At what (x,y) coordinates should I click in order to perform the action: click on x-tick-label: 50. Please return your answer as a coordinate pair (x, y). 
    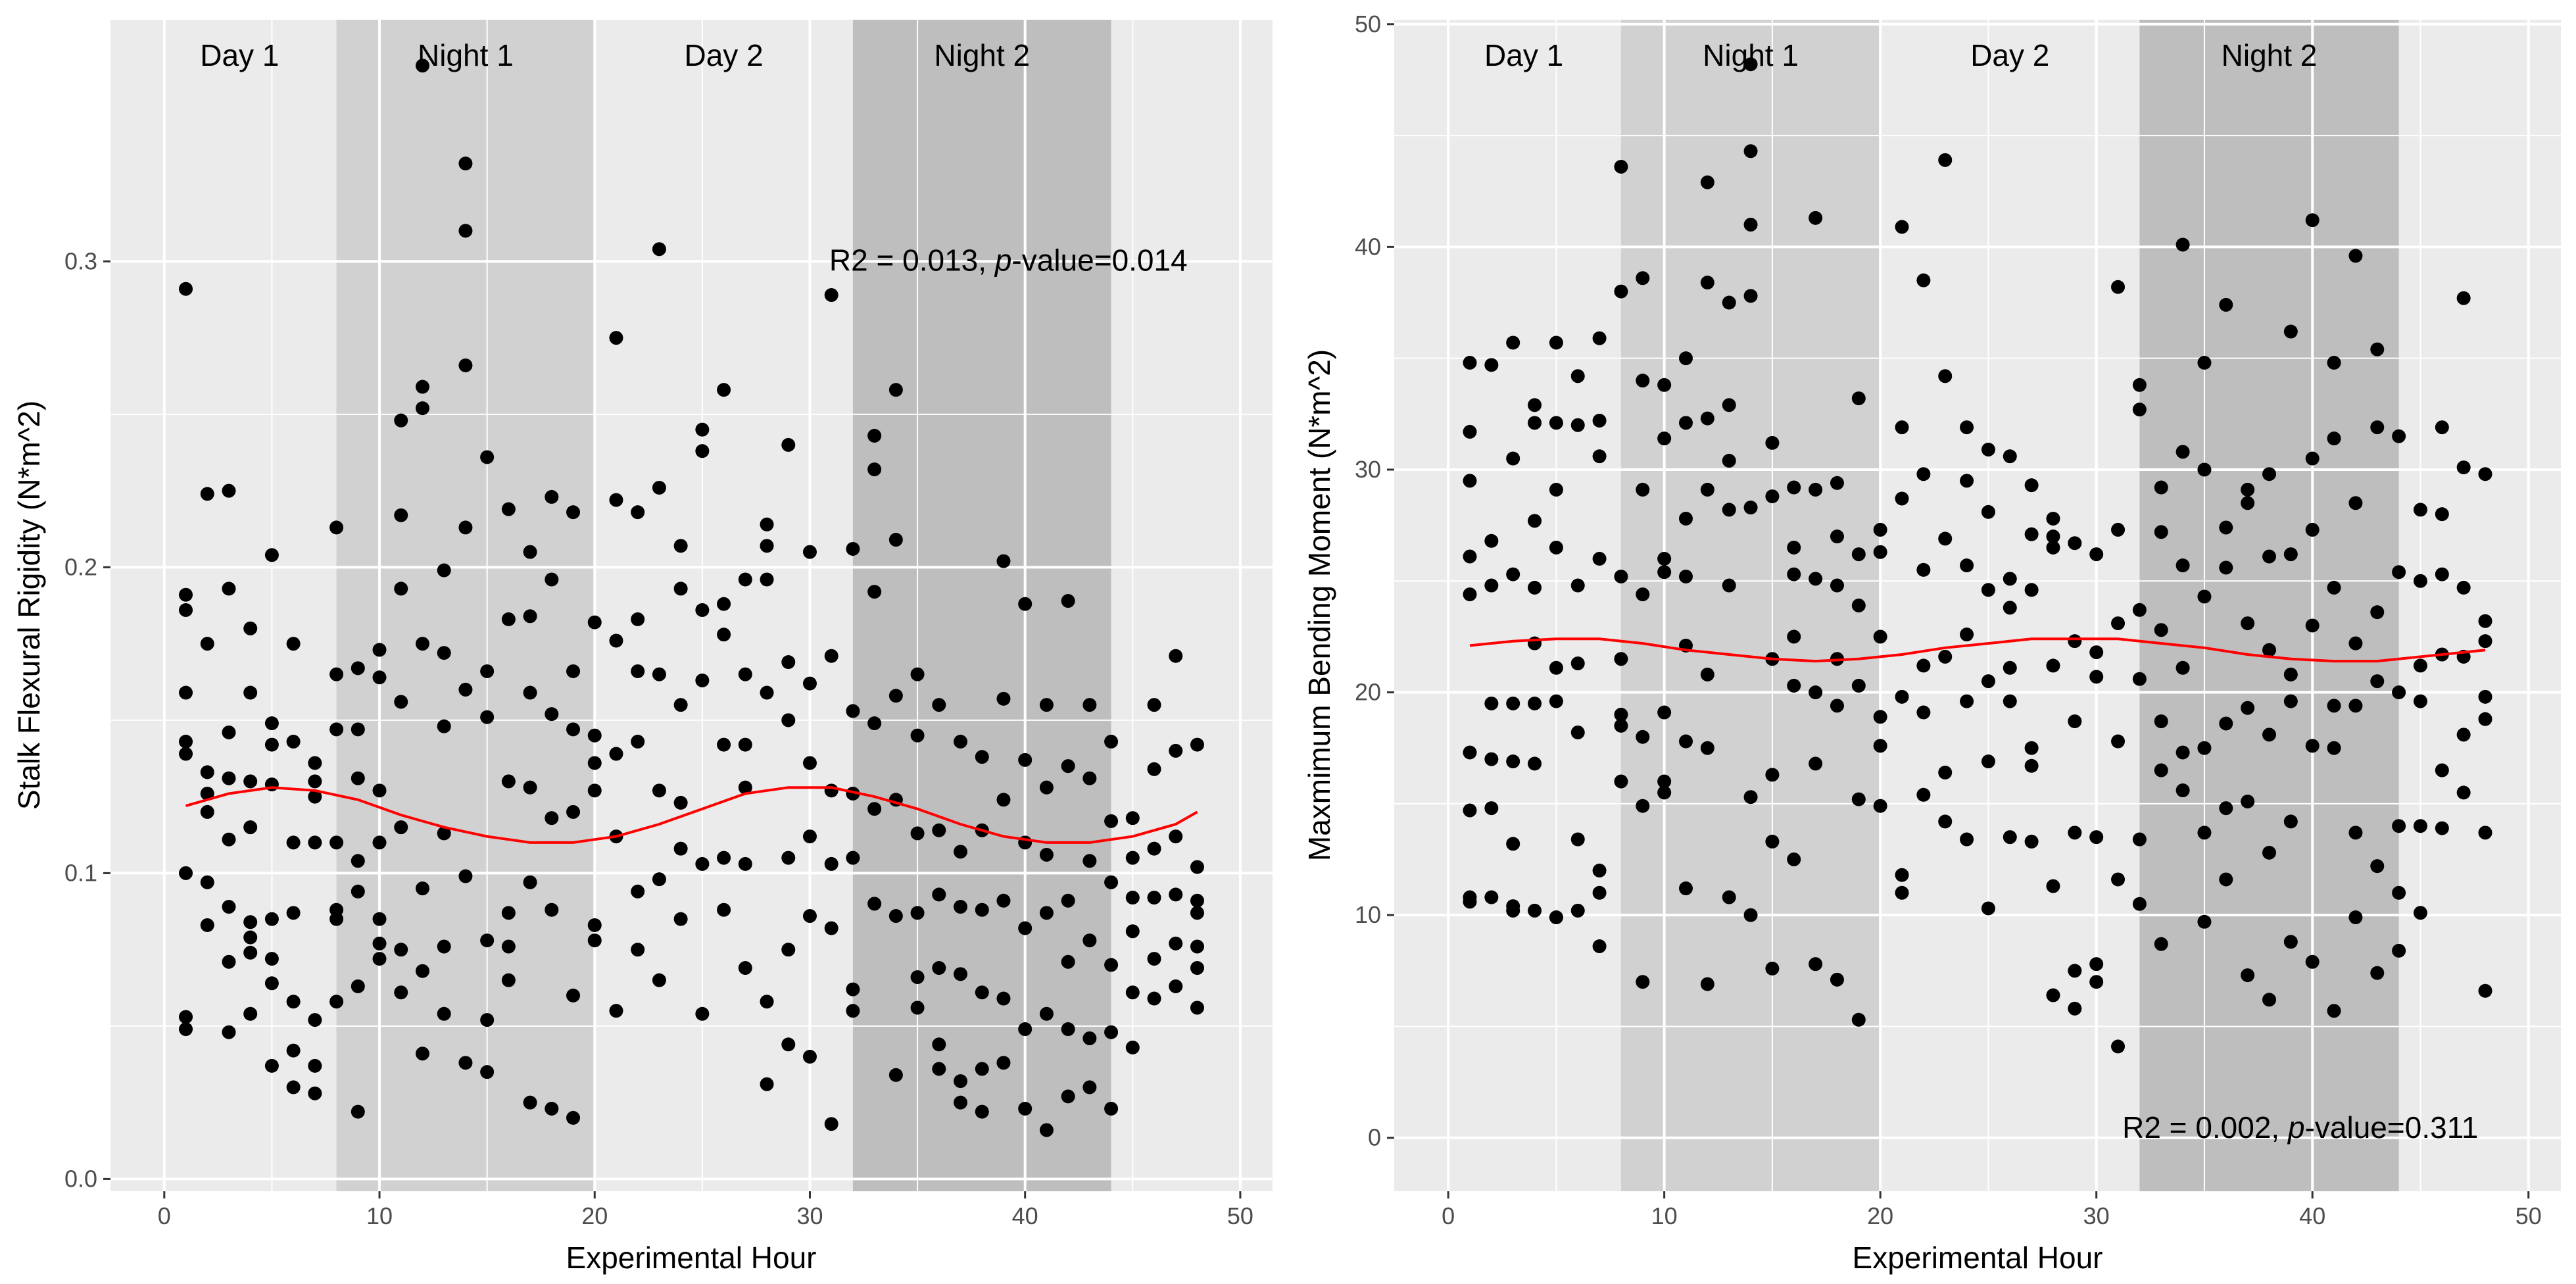
    Looking at the image, I should click on (2528, 1215).